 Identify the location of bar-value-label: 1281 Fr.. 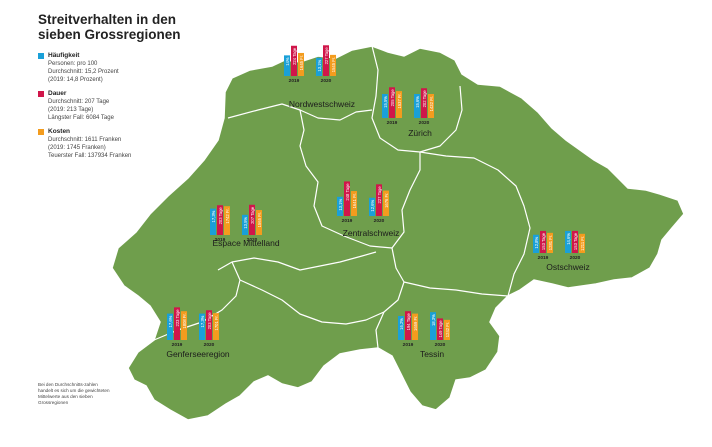
(550, 242).